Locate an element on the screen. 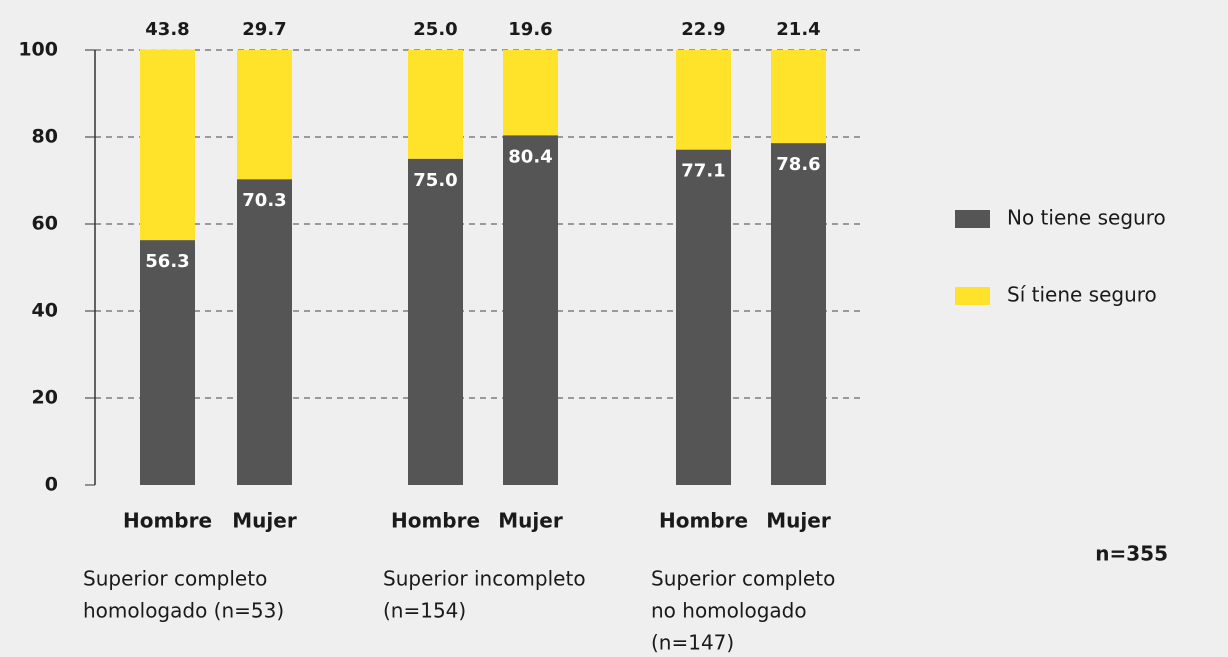 This screenshot has width=1228, height=657. group-label: Superior incompleto is located at coordinates (484, 579).